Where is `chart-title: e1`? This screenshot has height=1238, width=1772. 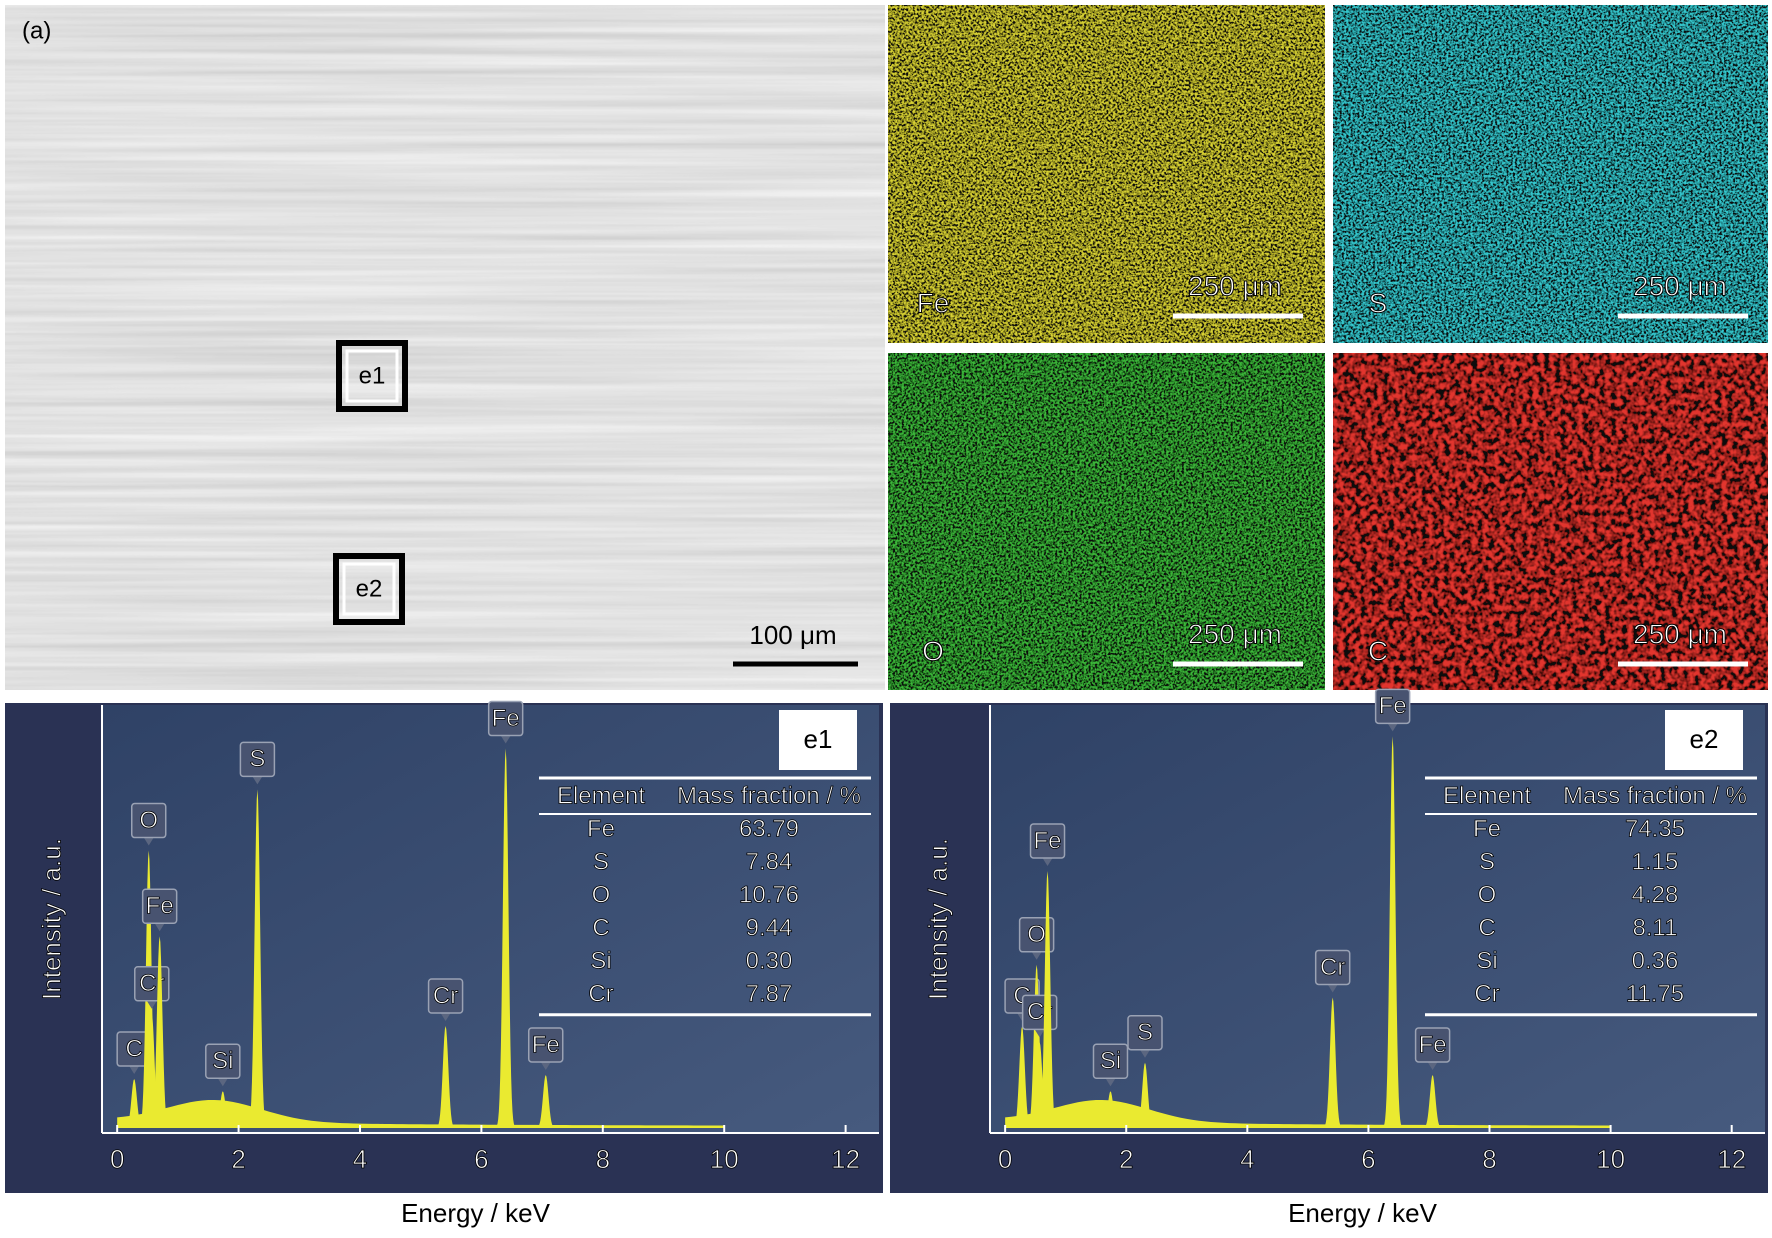
chart-title: e1 is located at coordinates (818, 739).